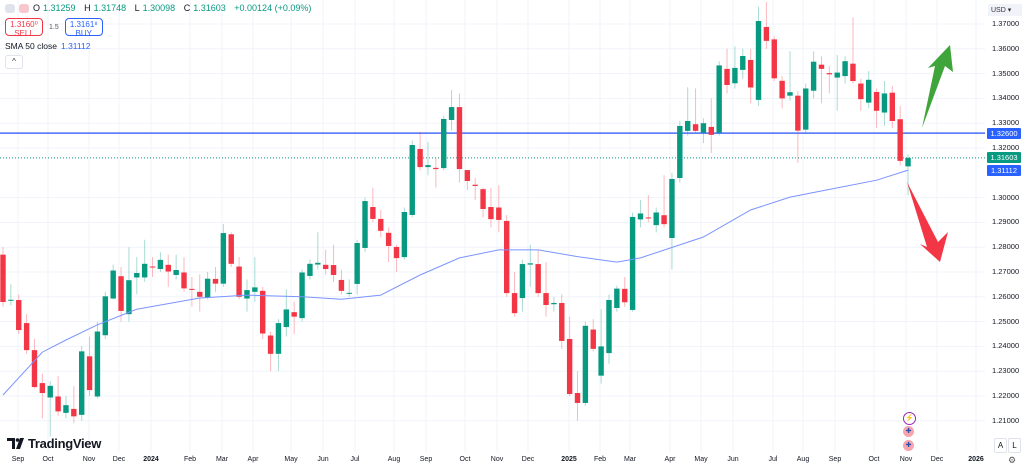 Image resolution: width=1024 pixels, height=468 pixels. What do you see at coordinates (10, 8) in the screenshot?
I see `minimize-icon` at bounding box center [10, 8].